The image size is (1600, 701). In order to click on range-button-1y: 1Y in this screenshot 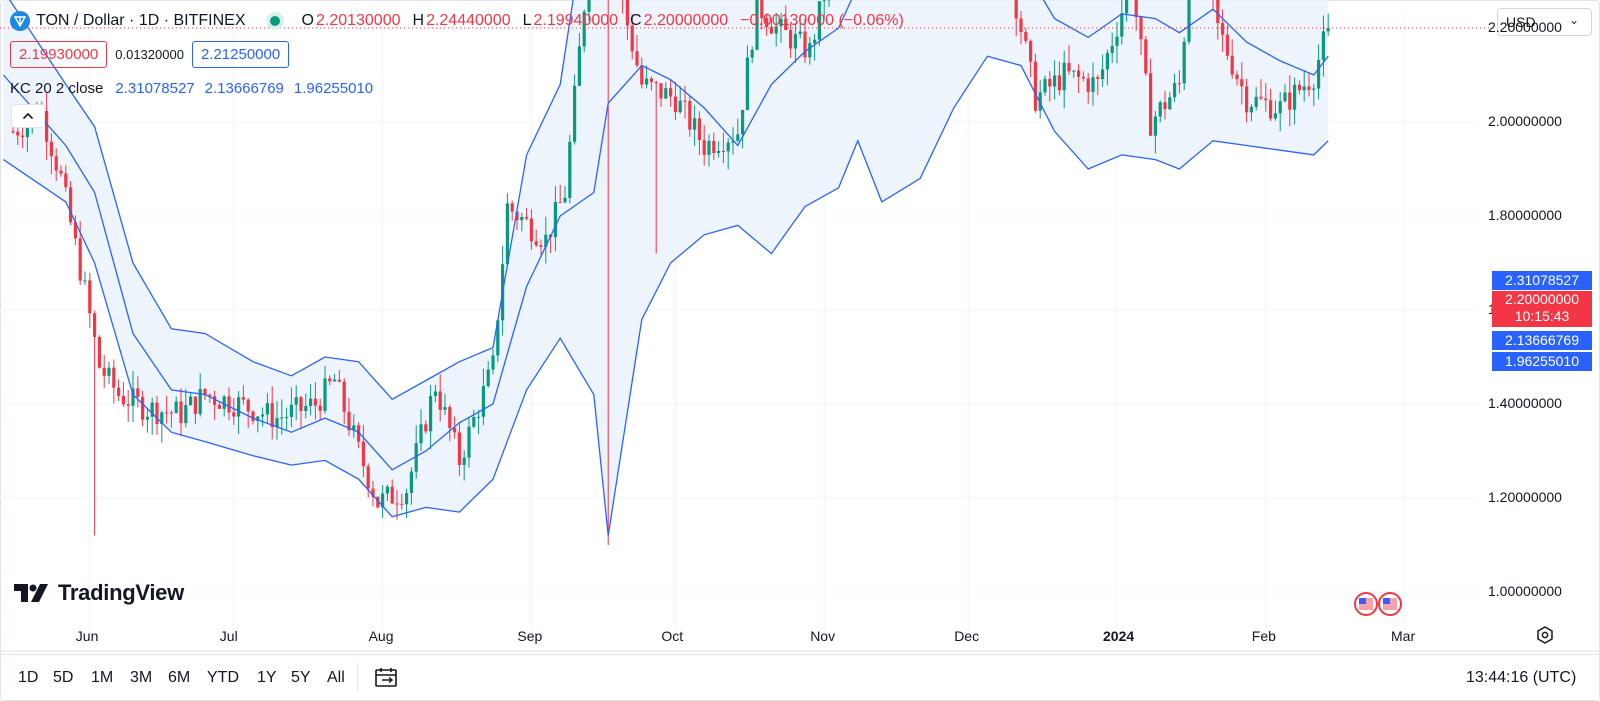, I will do `click(267, 677)`.